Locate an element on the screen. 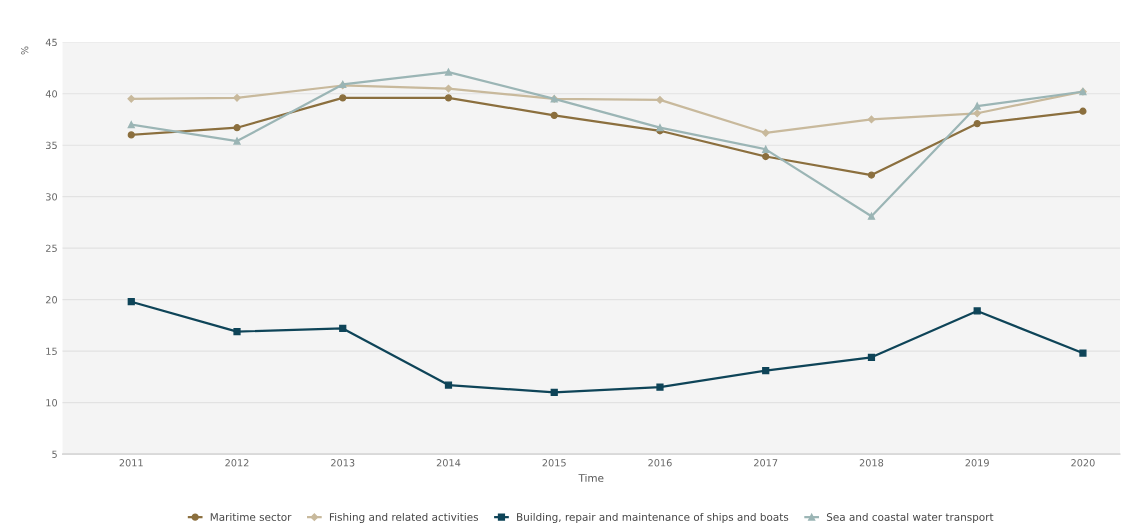 This screenshot has width=1137, height=528. x-tick-label: 2019 is located at coordinates (977, 463).